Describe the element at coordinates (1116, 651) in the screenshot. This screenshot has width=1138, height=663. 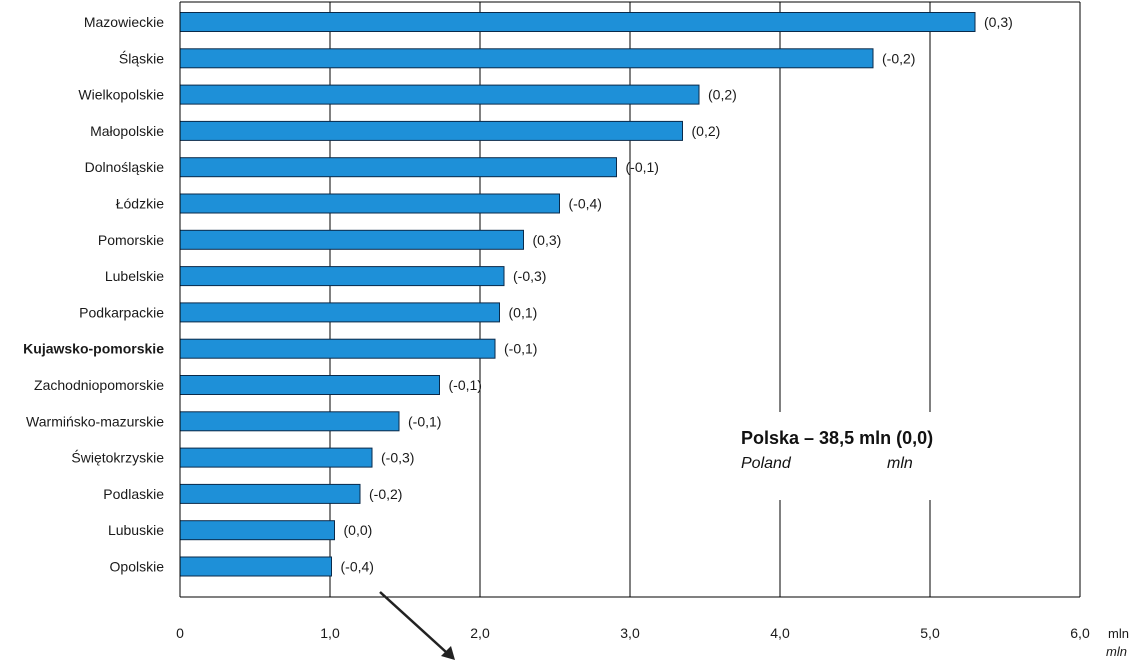
I see `x-axis-unit-label-en: mln` at that location.